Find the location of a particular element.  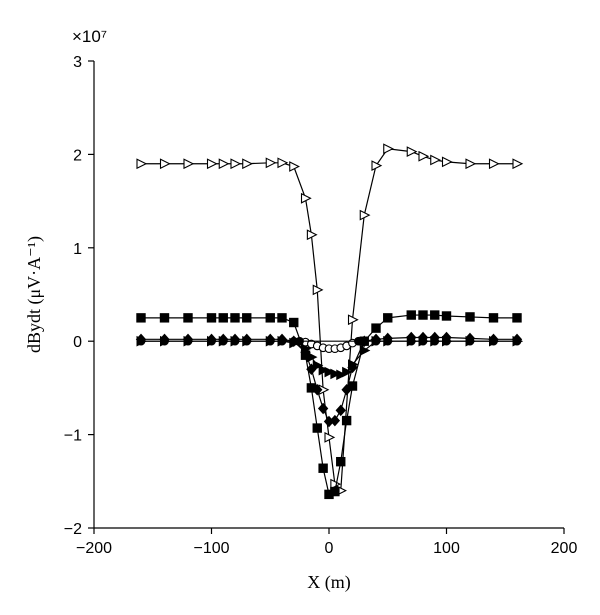

x-tick-label: −100 is located at coordinates (211, 548).